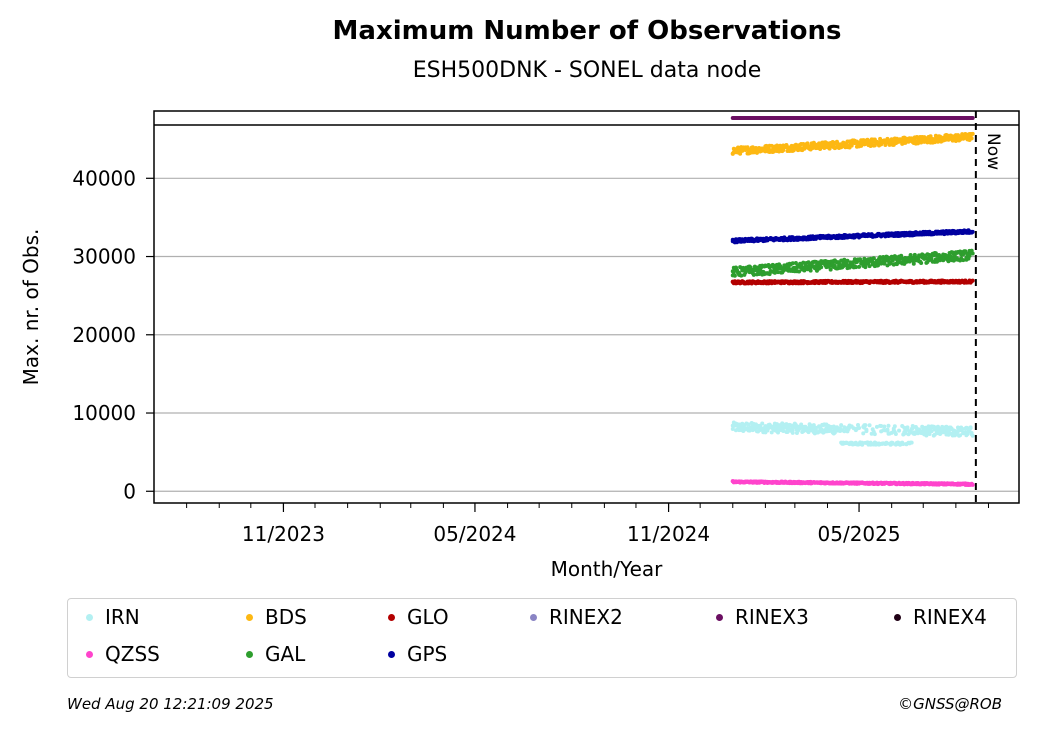 The image size is (1040, 734). Describe the element at coordinates (852, 118) in the screenshot. I see `series-rinex3` at that location.